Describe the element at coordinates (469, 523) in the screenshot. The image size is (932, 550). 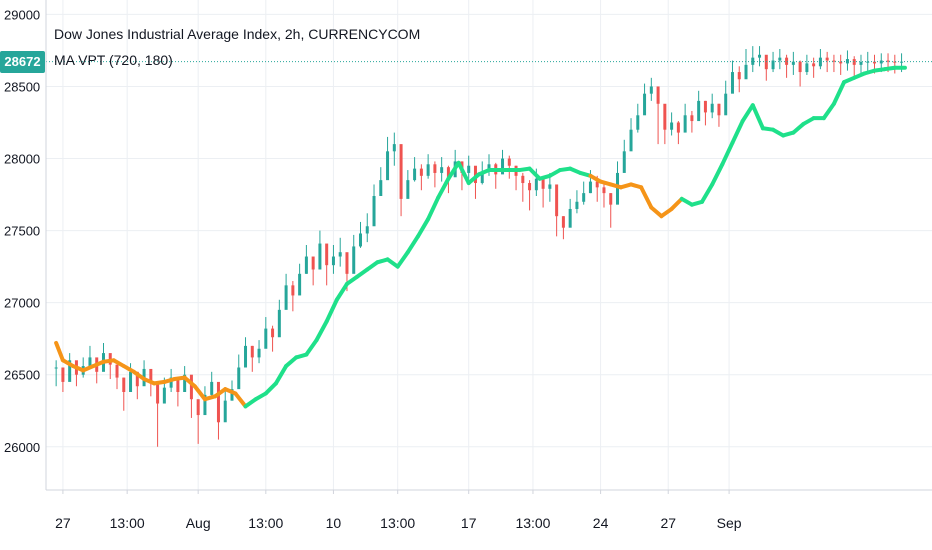
I see `x-tick-label: 17` at that location.